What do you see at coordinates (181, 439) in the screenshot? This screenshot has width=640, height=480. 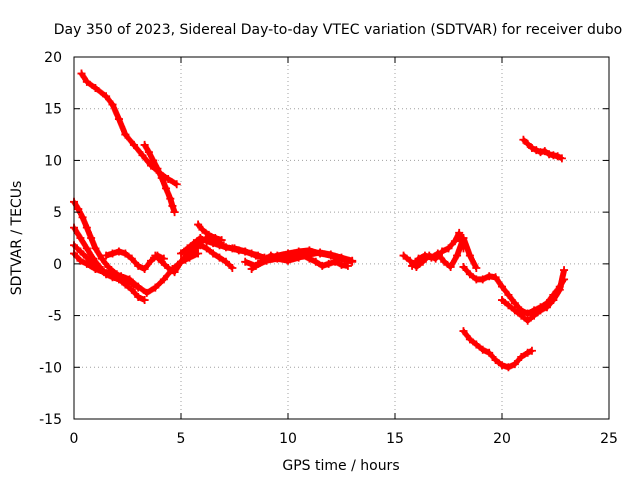 I see `x-tick-label: 5` at bounding box center [181, 439].